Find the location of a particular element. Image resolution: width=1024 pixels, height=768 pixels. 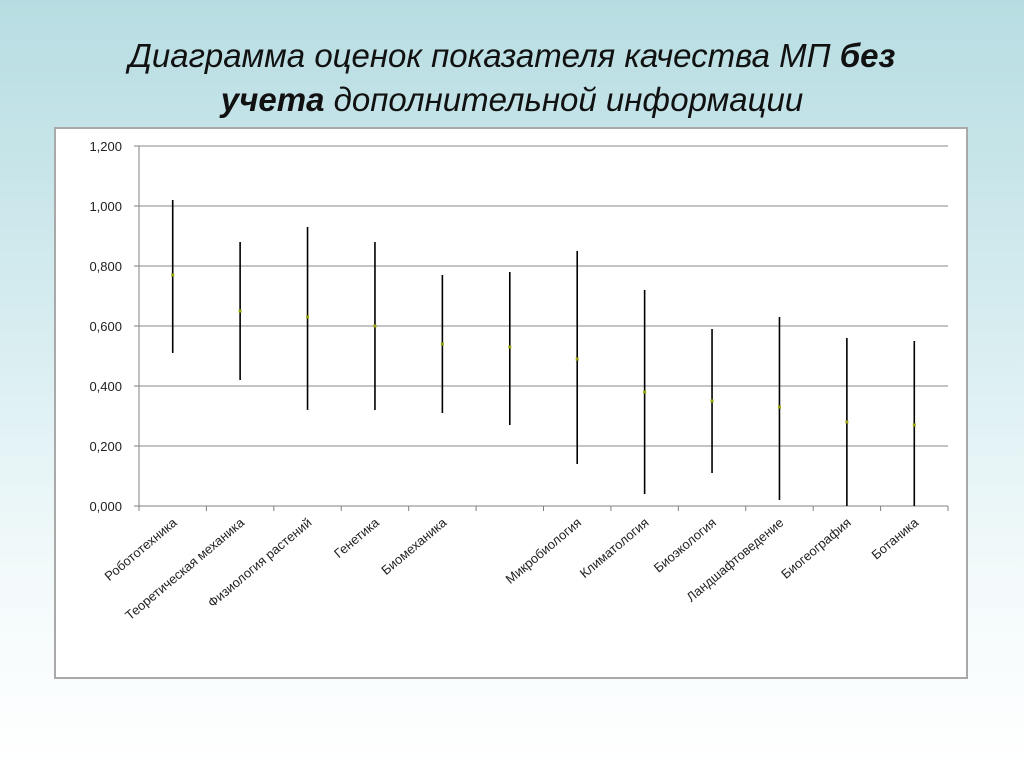

category-label: Теоретическая механика is located at coordinates (184, 568).